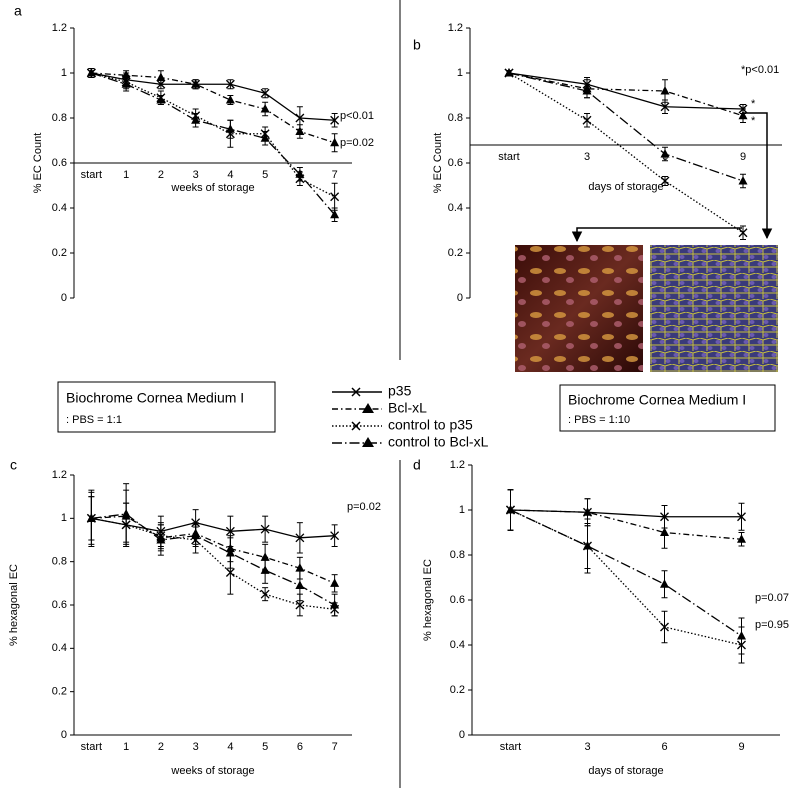  What do you see at coordinates (265, 175) in the screenshot?
I see `x-tick-label: 5` at bounding box center [265, 175].